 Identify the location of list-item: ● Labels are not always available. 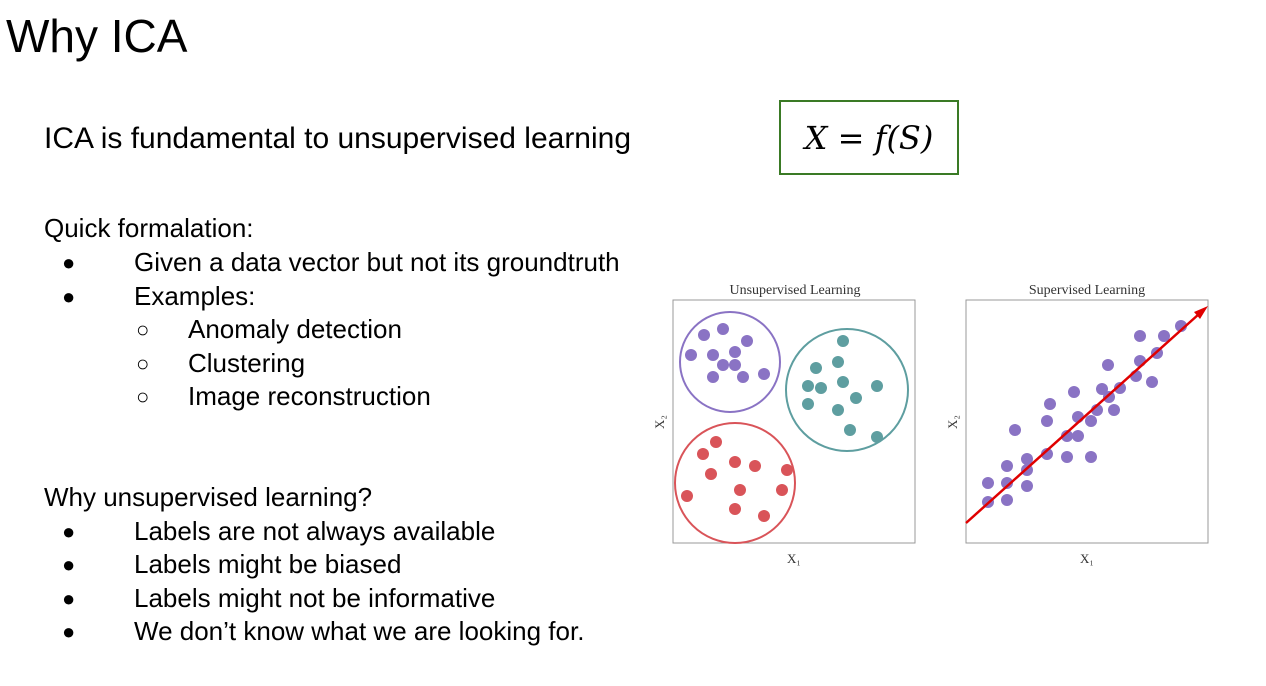
(278, 531).